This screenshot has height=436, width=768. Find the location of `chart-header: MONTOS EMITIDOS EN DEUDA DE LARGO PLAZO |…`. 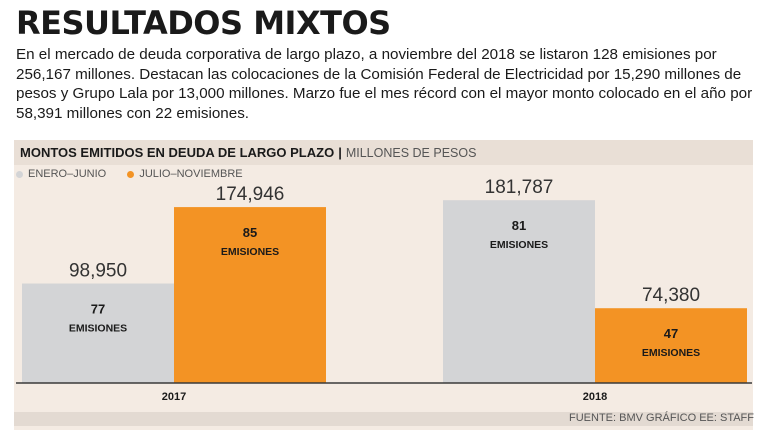

chart-header: MONTOS EMITIDOS EN DEUDA DE LARGO PLAZO |… is located at coordinates (383, 152).